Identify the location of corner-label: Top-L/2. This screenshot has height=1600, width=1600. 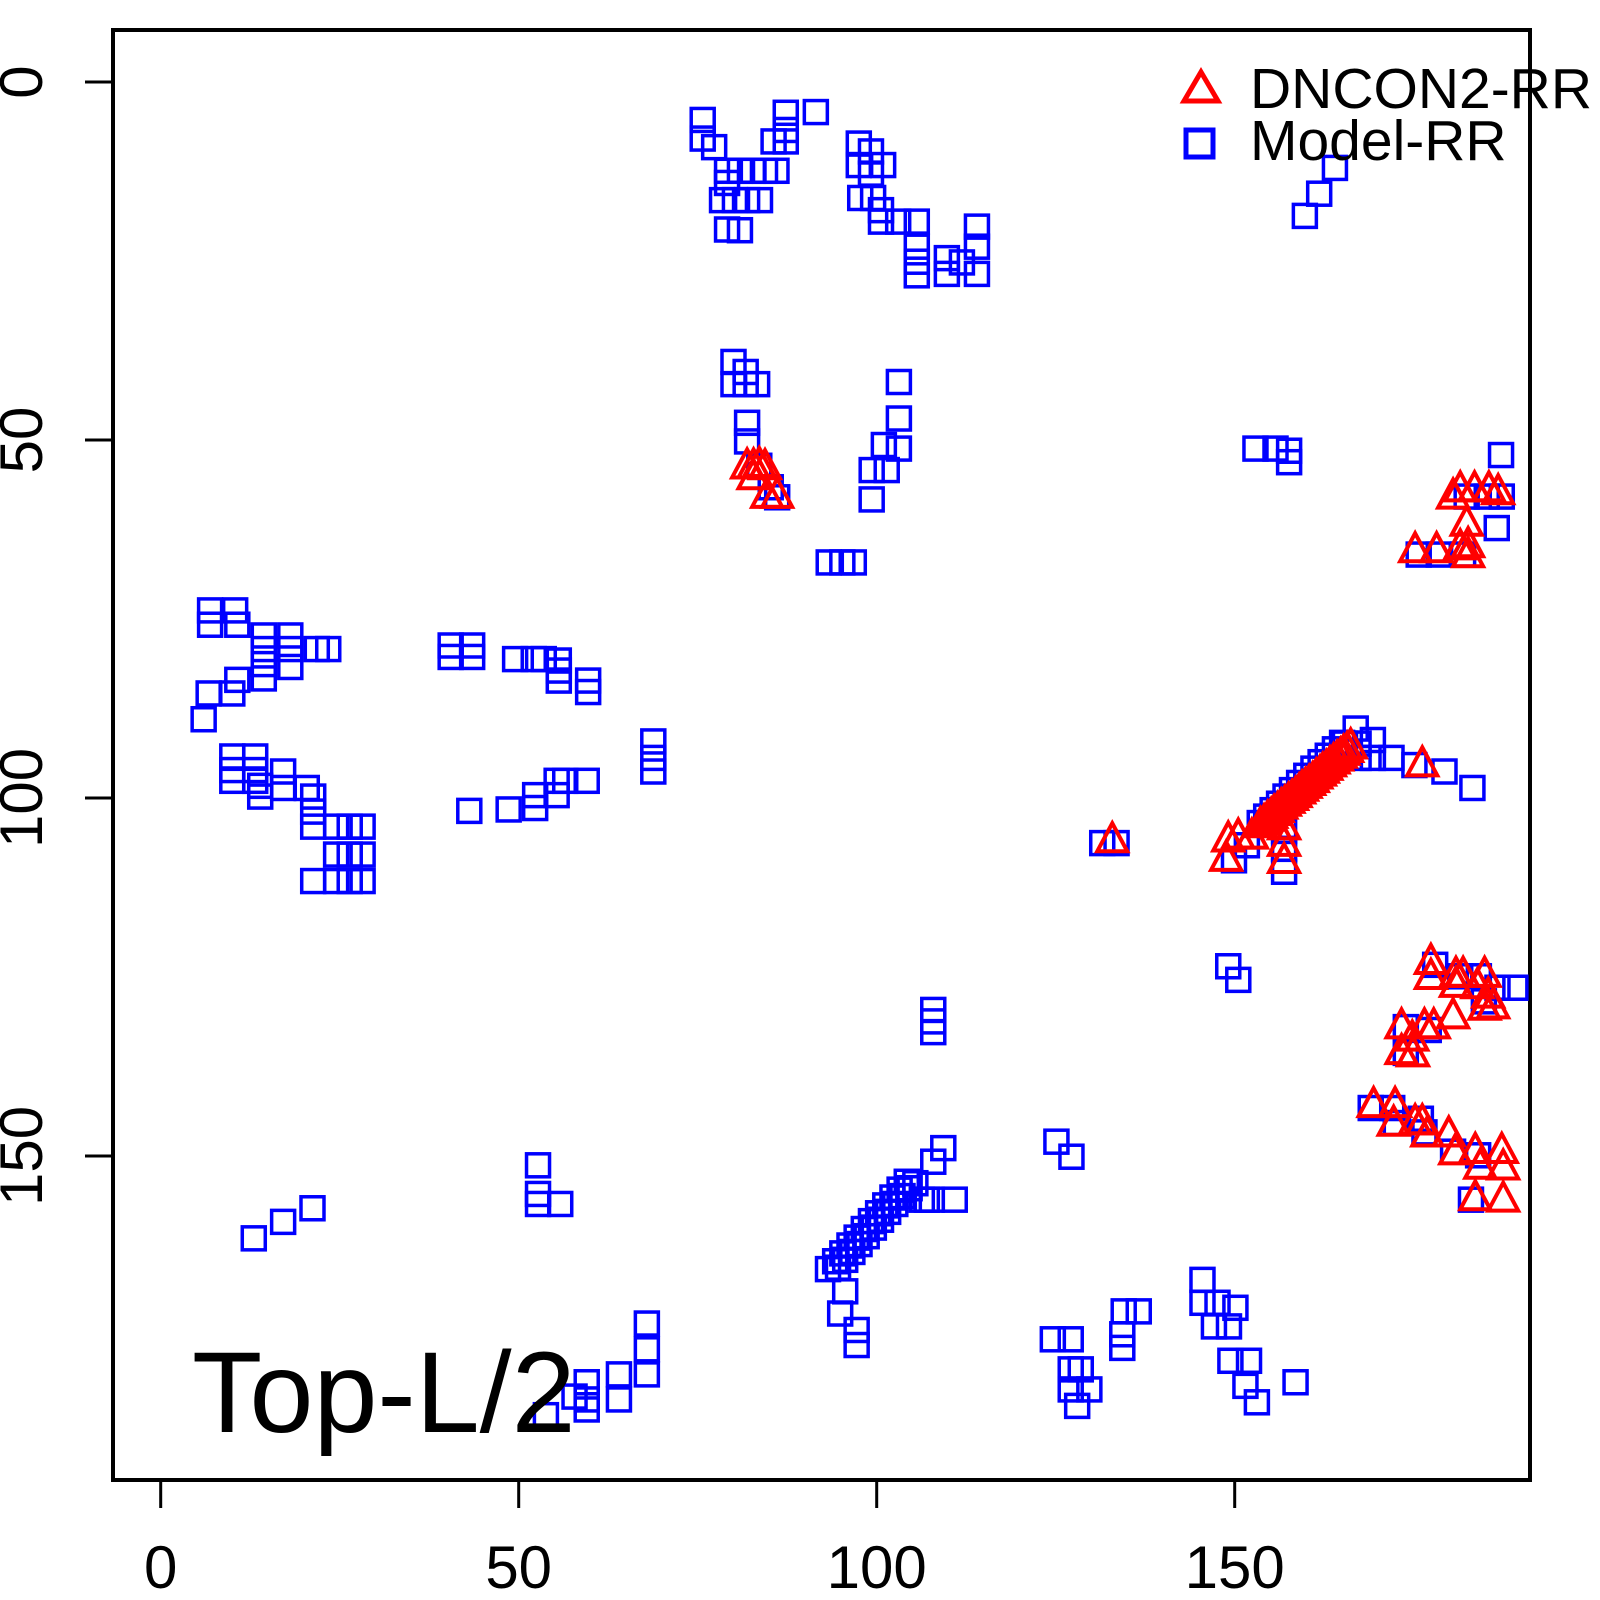
(384, 1393).